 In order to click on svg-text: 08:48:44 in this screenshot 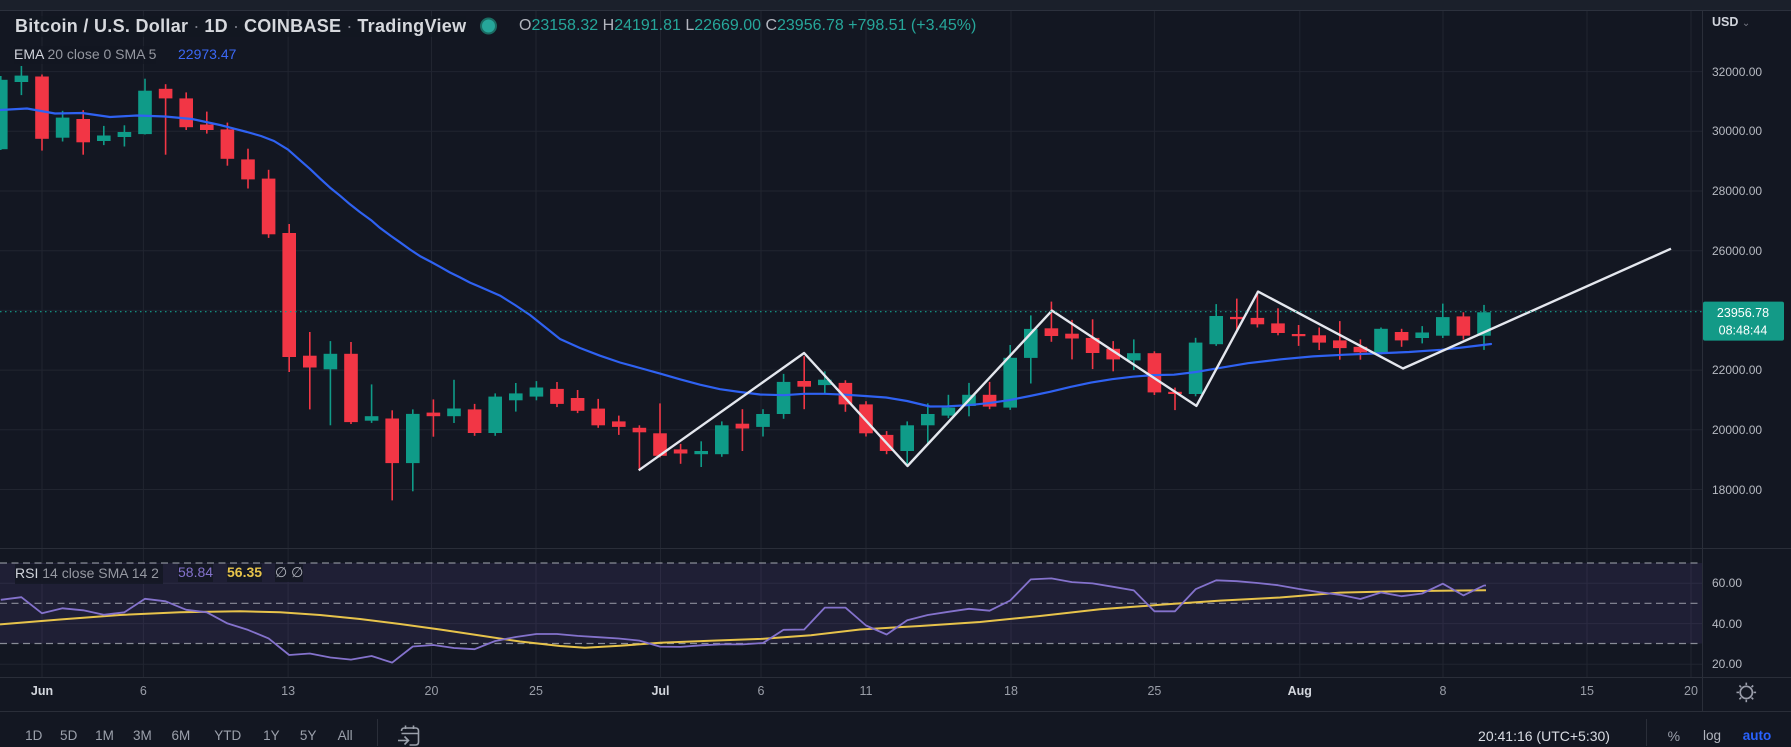, I will do `click(1743, 331)`.